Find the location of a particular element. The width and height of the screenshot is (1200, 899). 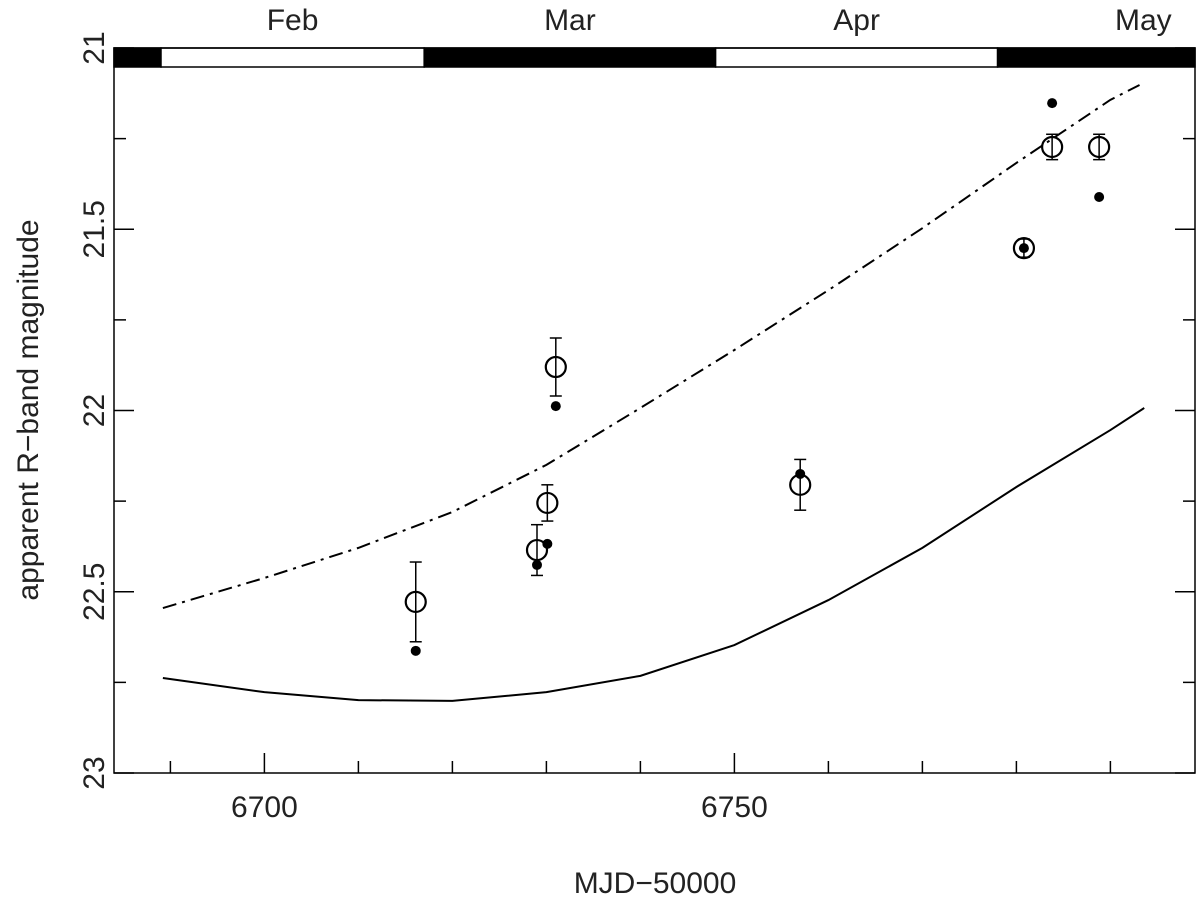

x-axis-label: MJD−50000 is located at coordinates (655, 883).